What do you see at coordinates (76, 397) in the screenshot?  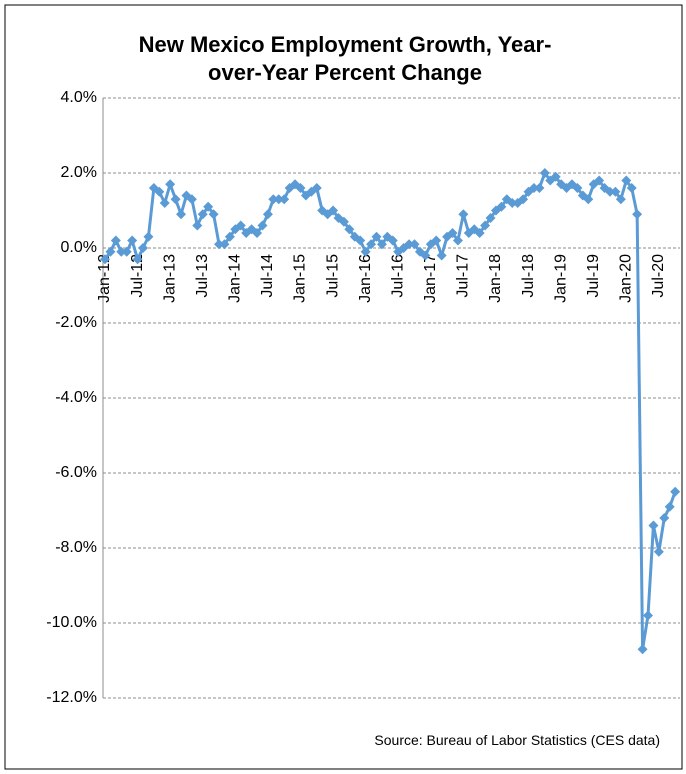 I see `y-tick-label: -4.0%` at bounding box center [76, 397].